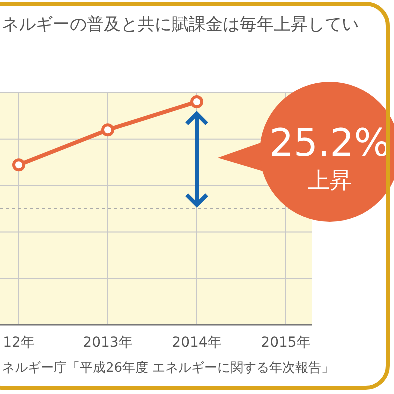  What do you see at coordinates (286, 343) in the screenshot?
I see `x-tick-label: 2015年` at bounding box center [286, 343].